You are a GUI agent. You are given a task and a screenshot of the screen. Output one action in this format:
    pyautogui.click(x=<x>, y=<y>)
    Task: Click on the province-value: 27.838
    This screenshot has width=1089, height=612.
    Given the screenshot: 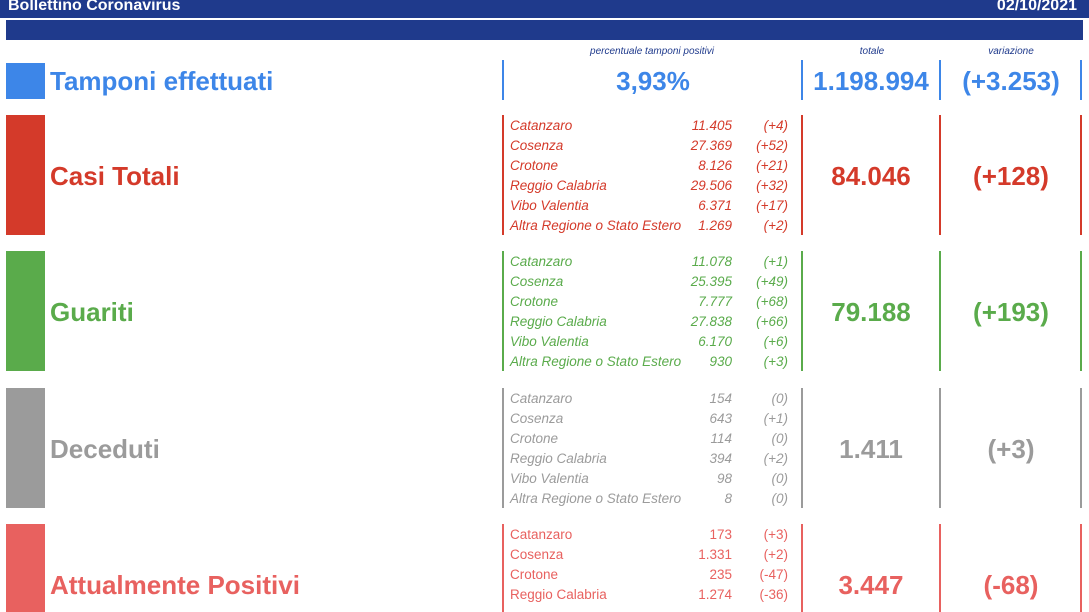 What is the action you would take?
    pyautogui.click(x=711, y=321)
    